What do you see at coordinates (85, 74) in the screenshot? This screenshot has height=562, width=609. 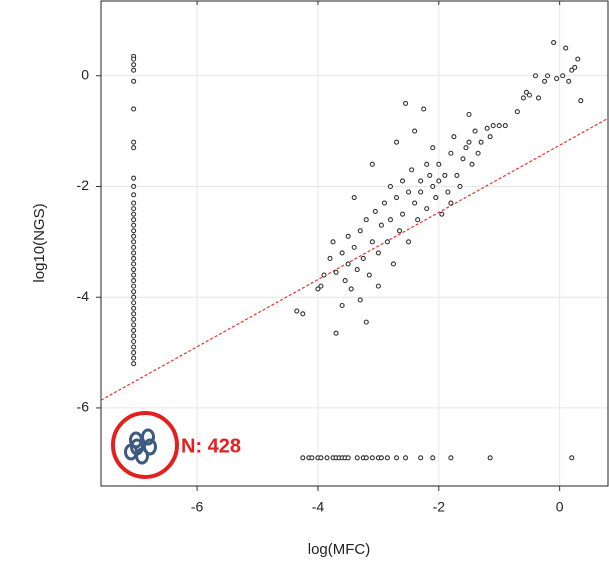 I see `y-tick-label: 0` at bounding box center [85, 74].